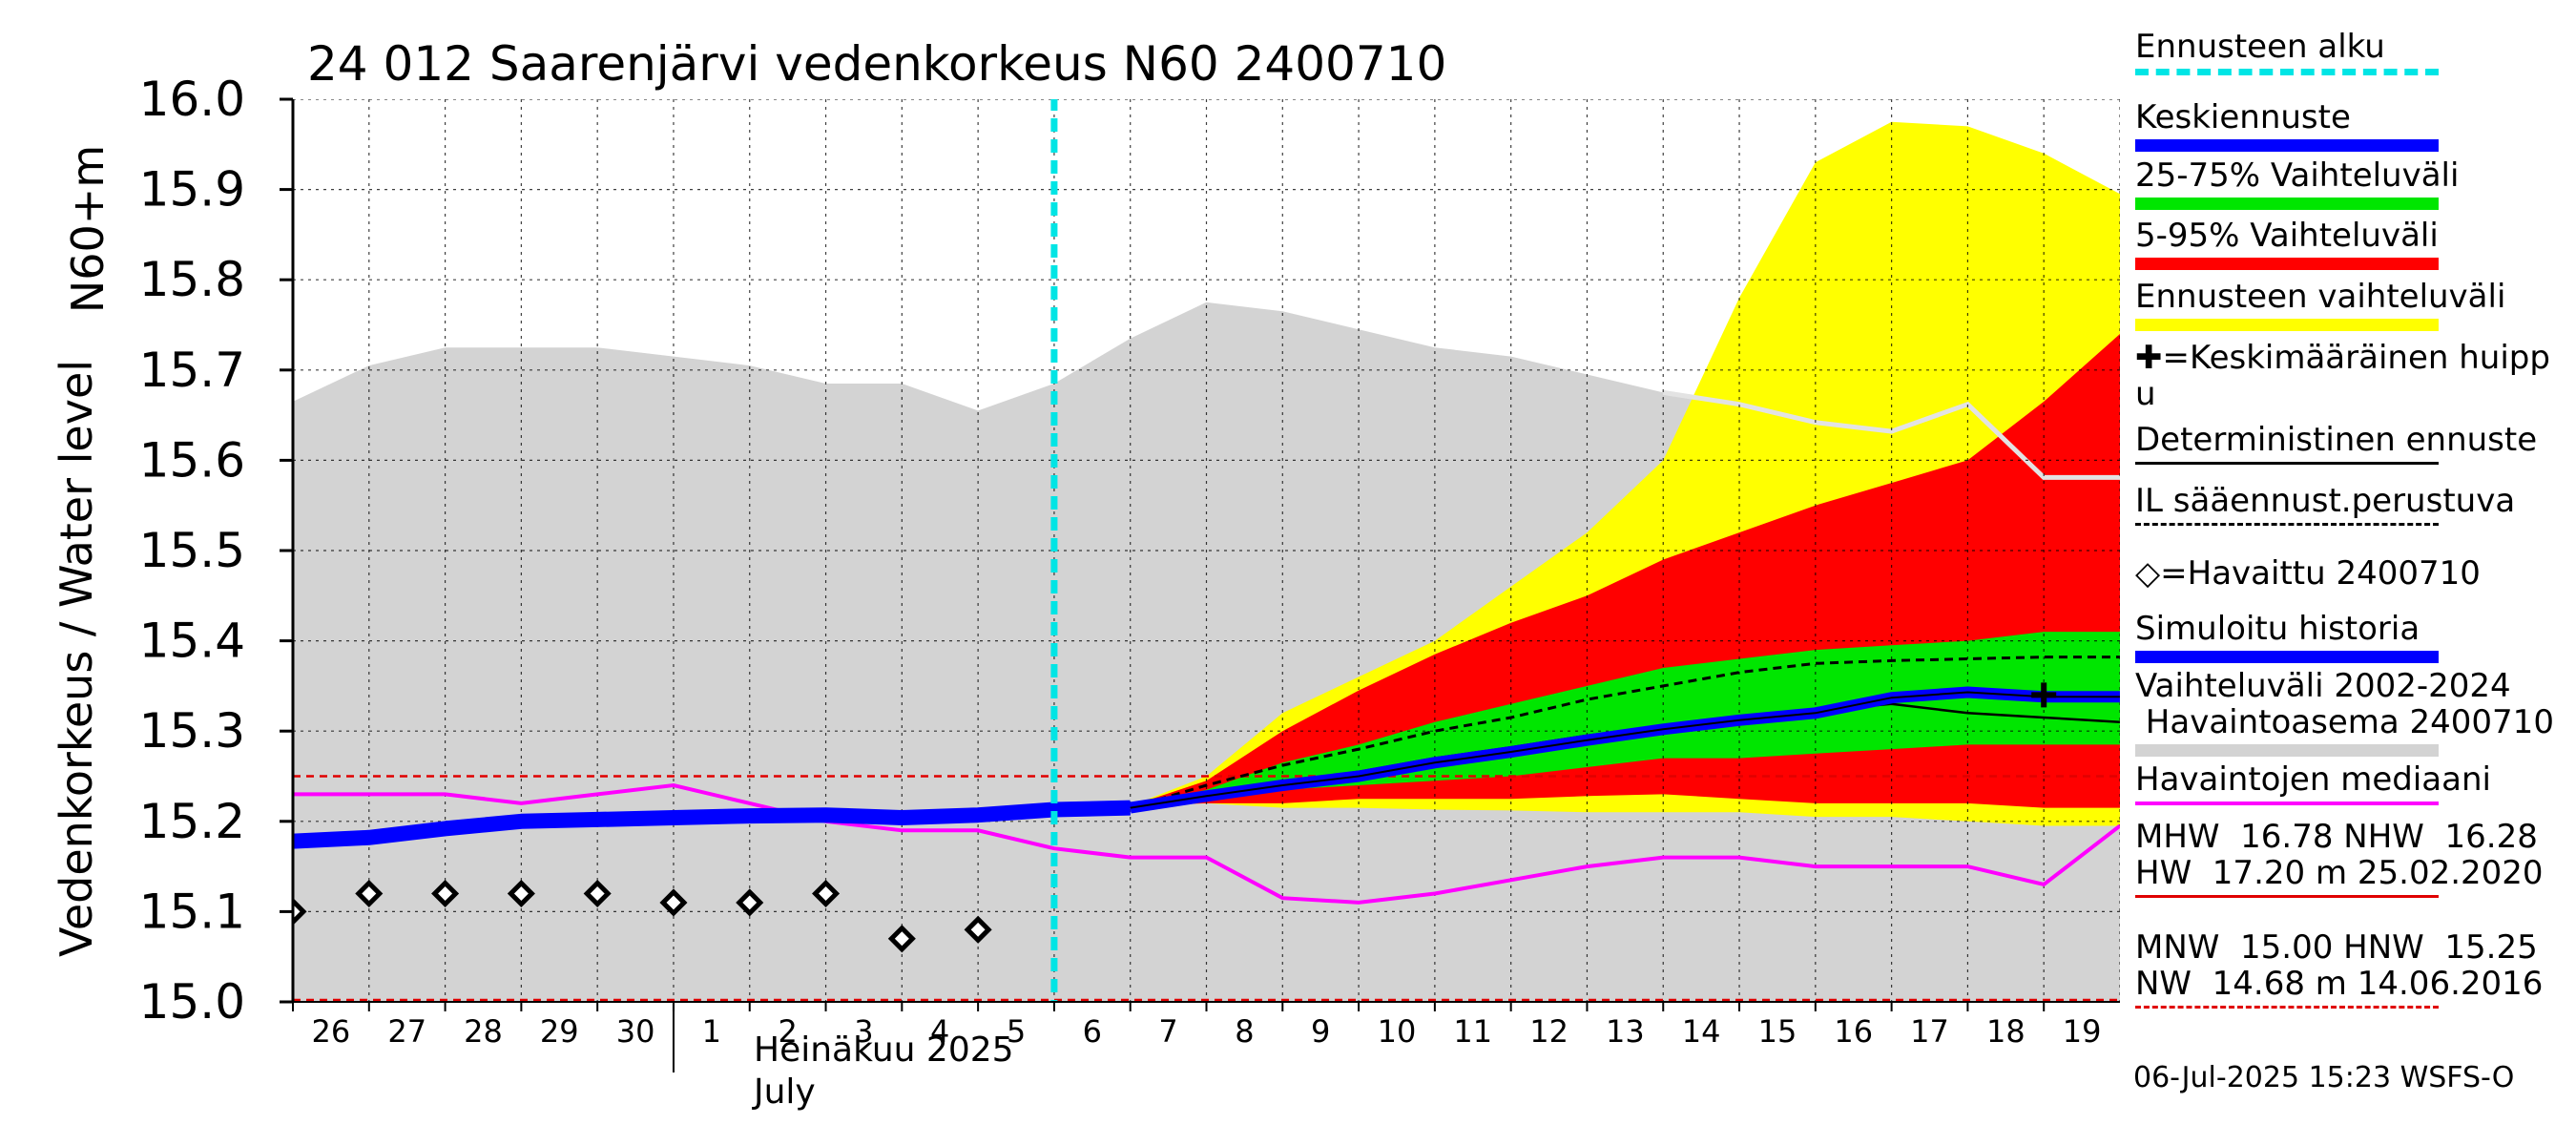 The image size is (2576, 1145). I want to click on legend-item: Keskiennuste, so click(2287, 125).